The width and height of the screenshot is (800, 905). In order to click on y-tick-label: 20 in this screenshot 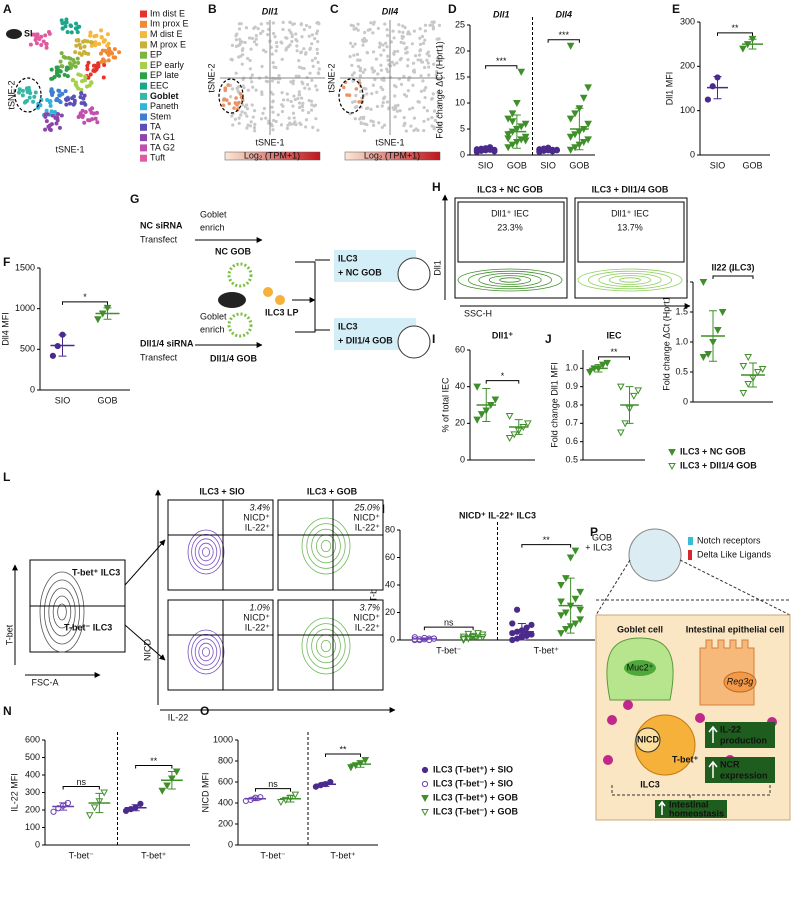, I will do `click(460, 50)`.